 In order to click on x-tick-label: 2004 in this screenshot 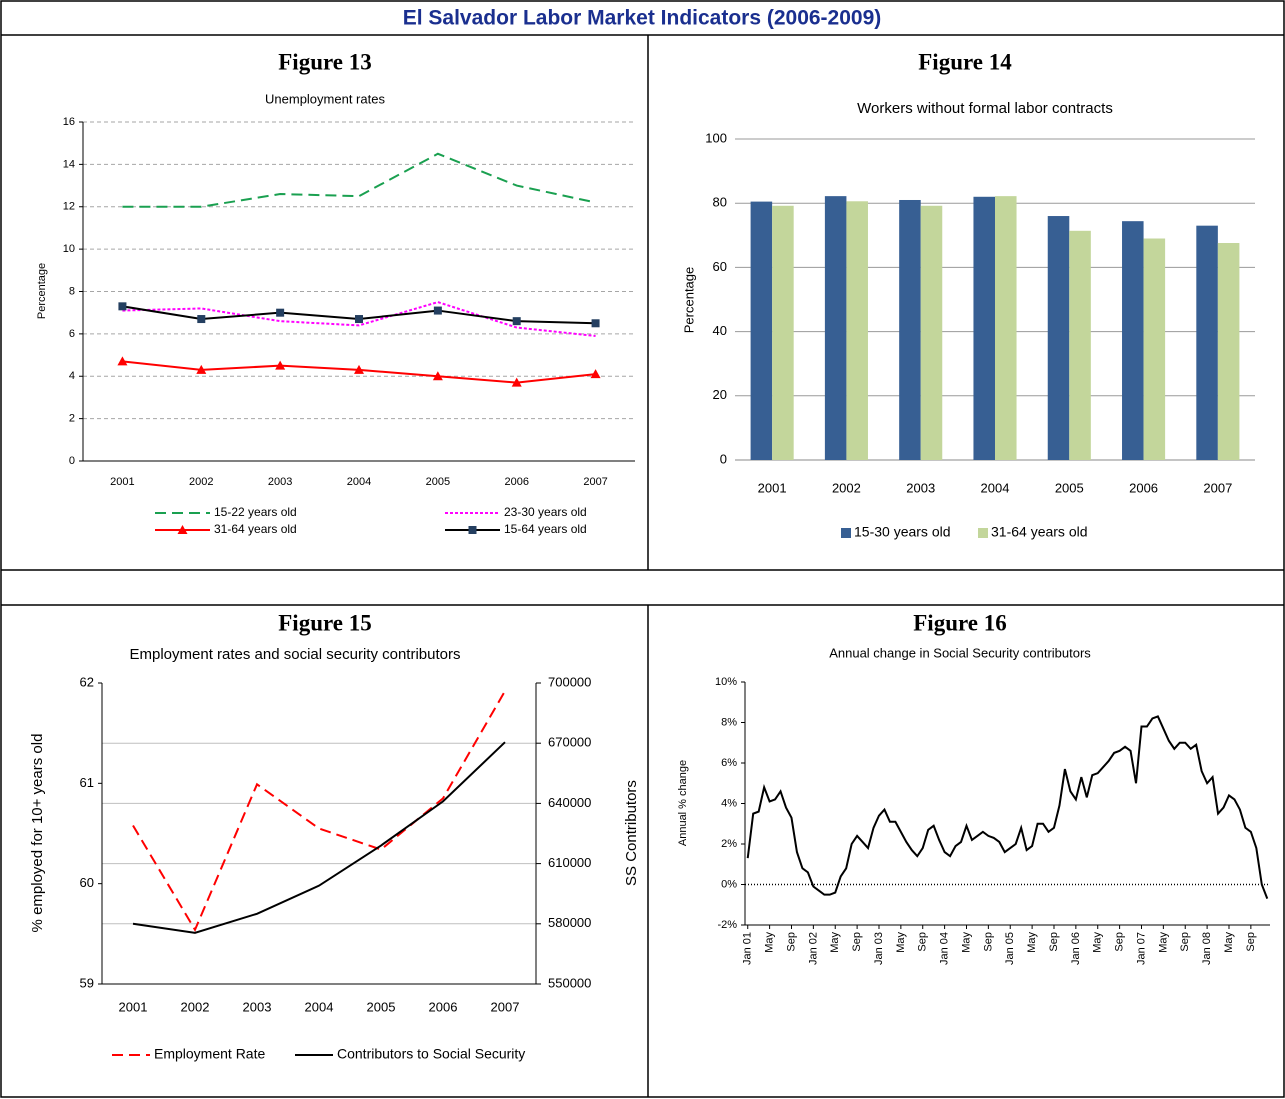, I will do `click(319, 1006)`.